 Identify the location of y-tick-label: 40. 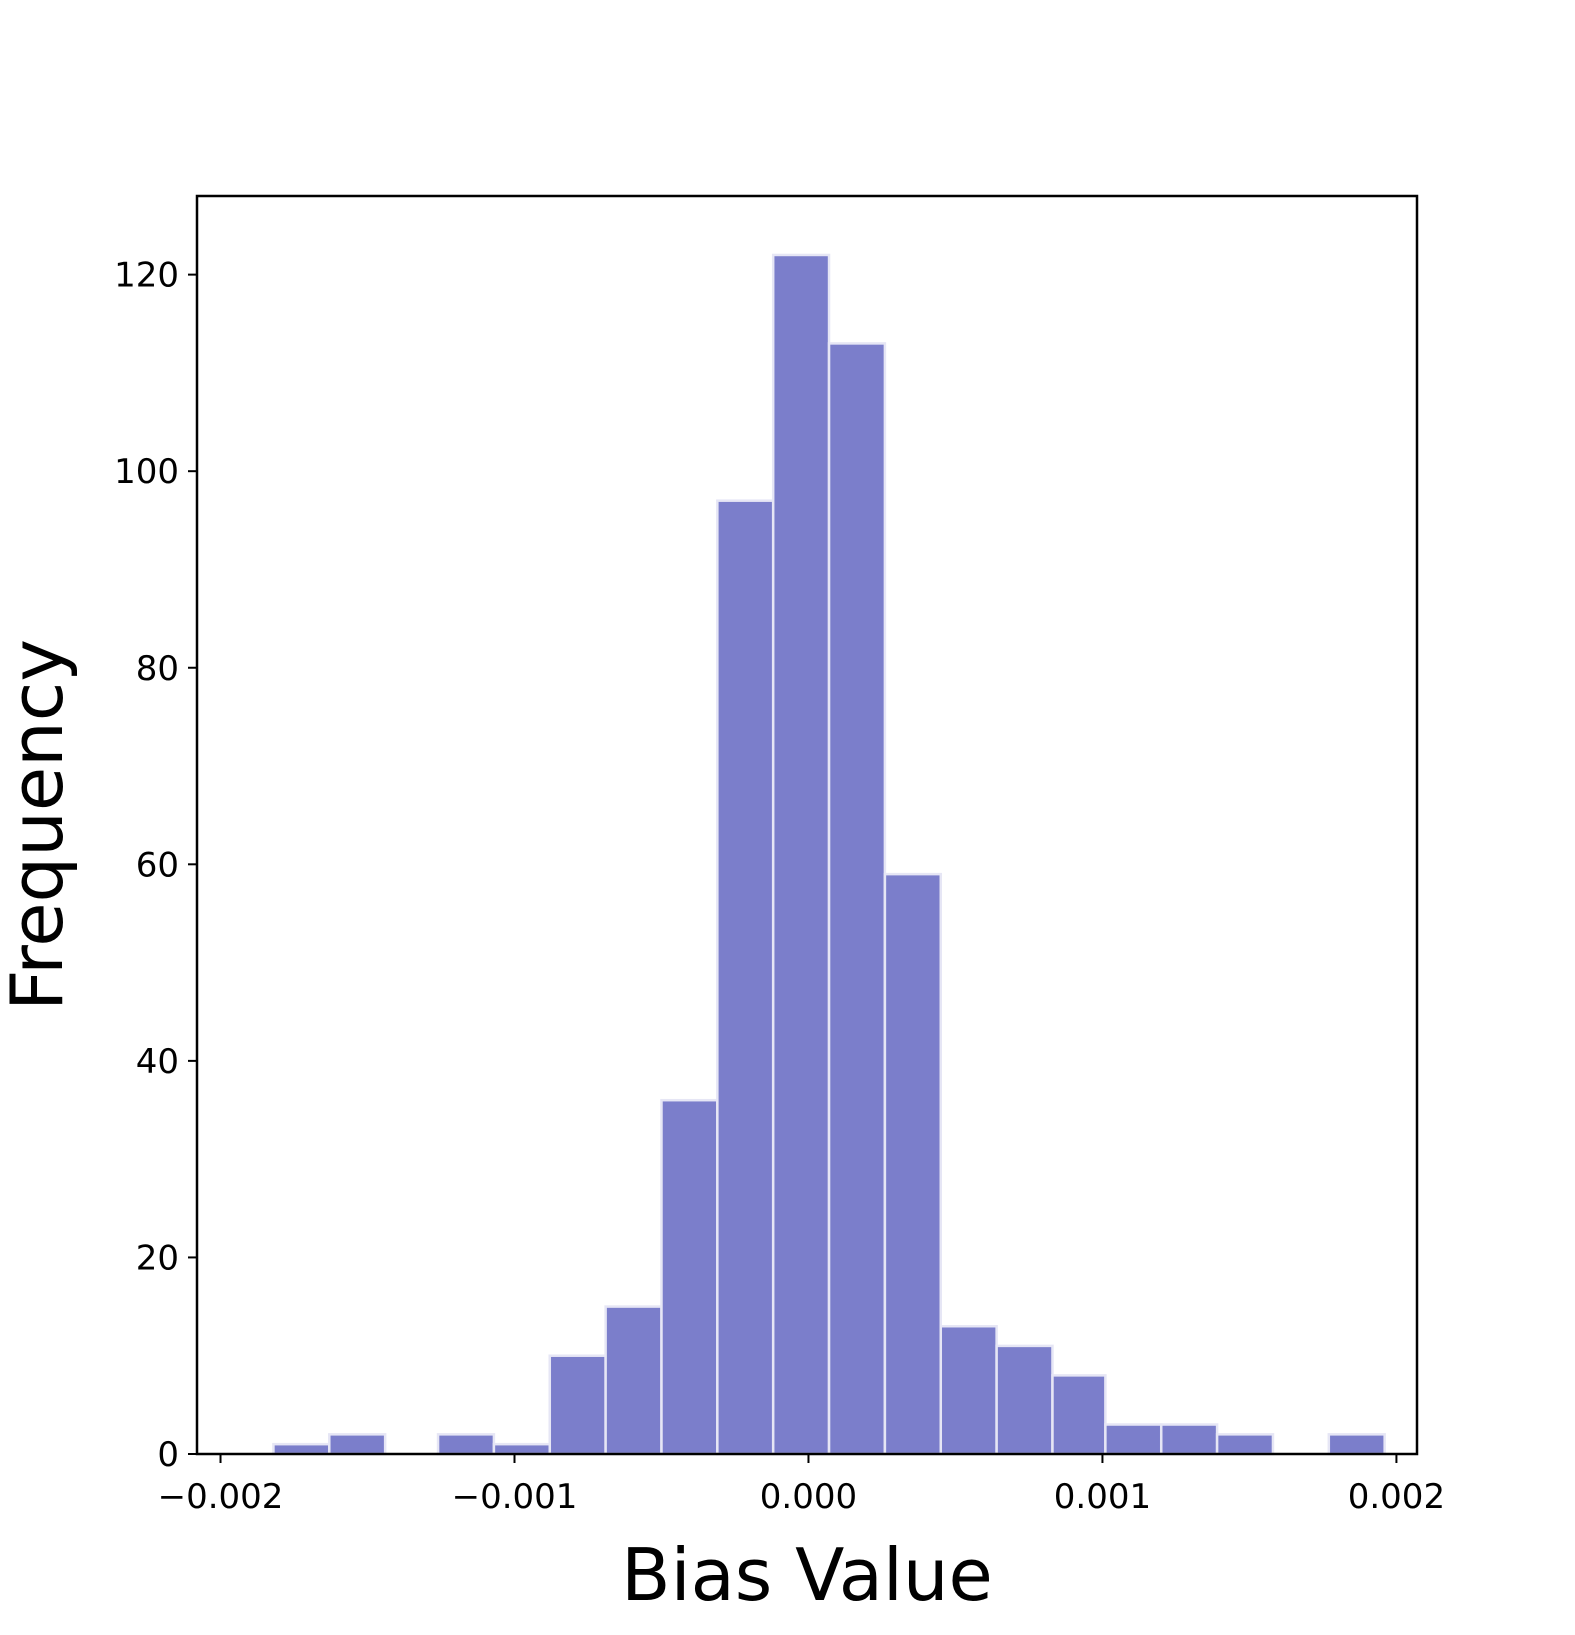
(157, 1062).